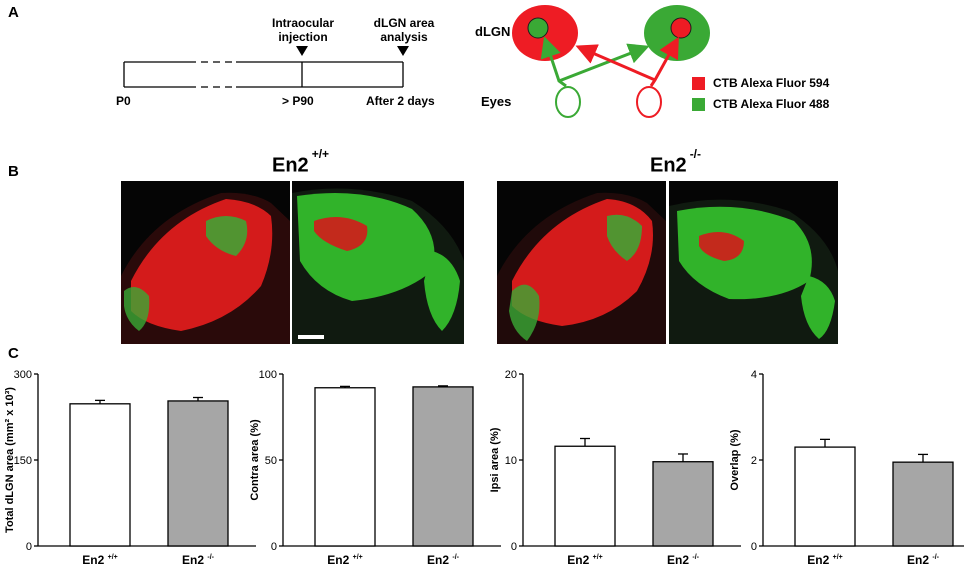  I want to click on y-tick-label: 300, so click(23, 375).